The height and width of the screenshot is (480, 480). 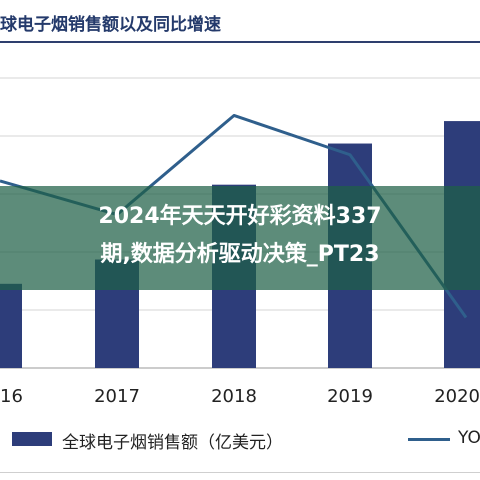 I want to click on x-tick-label: 16, so click(x=11, y=396).